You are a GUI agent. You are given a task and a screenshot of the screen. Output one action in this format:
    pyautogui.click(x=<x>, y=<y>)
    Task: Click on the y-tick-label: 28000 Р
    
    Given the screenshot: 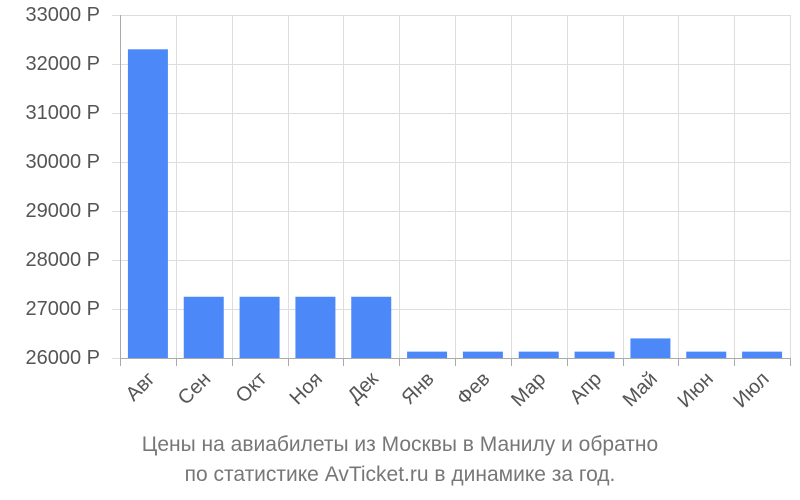 What is the action you would take?
    pyautogui.click(x=62, y=260)
    